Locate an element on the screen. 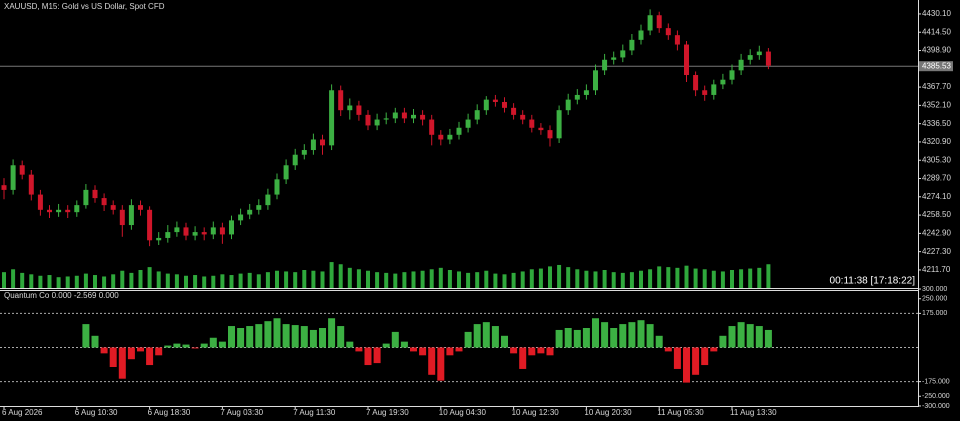 This screenshot has width=960, height=421. x-tick-label: 7 Aug 19:30 is located at coordinates (387, 412).